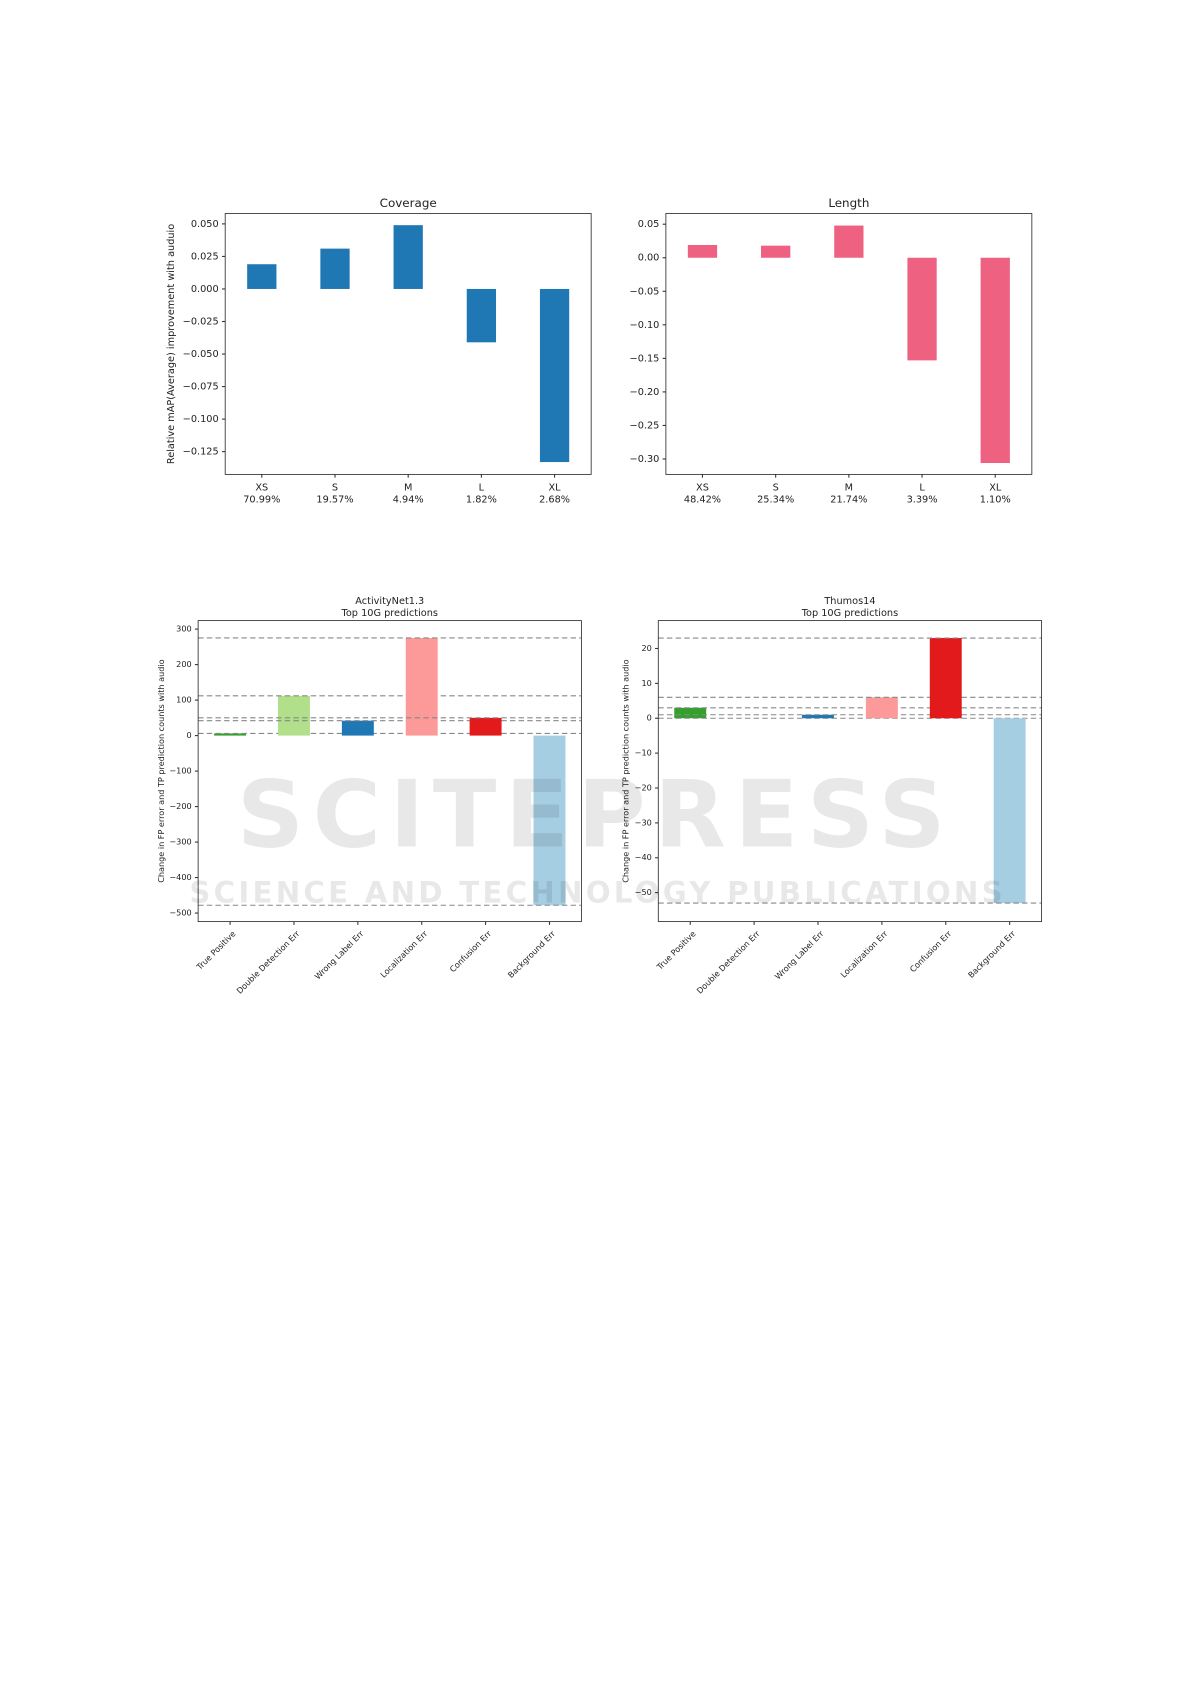 The width and height of the screenshot is (1191, 1684). Describe the element at coordinates (205, 289) in the screenshot. I see `y-tick-label: 0.000` at that location.